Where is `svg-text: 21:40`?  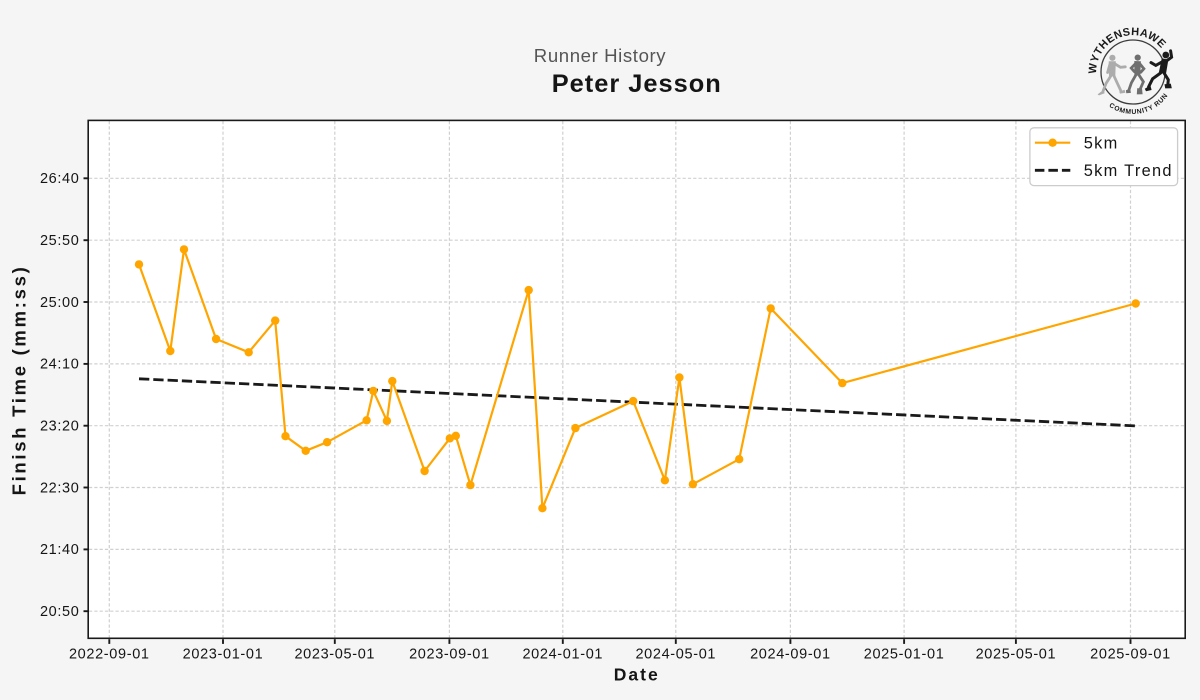 svg-text: 21:40 is located at coordinates (60, 550).